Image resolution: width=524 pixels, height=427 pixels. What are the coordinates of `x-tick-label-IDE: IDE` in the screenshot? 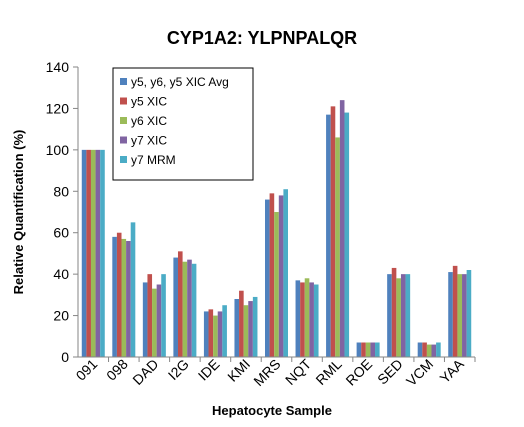 It's located at (209, 370).